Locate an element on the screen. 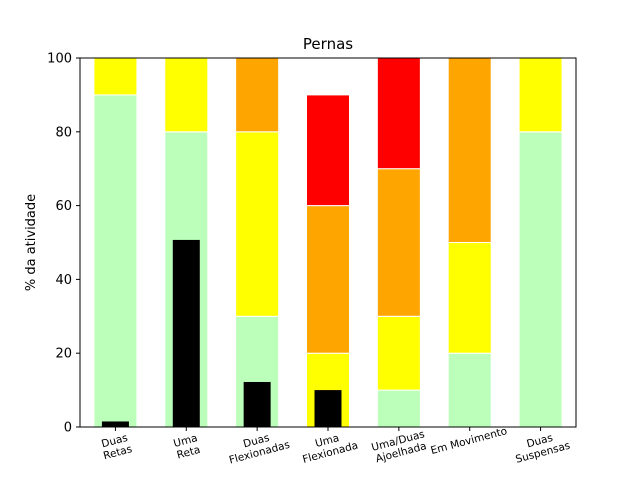 The height and width of the screenshot is (480, 640). y-axis-label: % da atividade is located at coordinates (31, 242).